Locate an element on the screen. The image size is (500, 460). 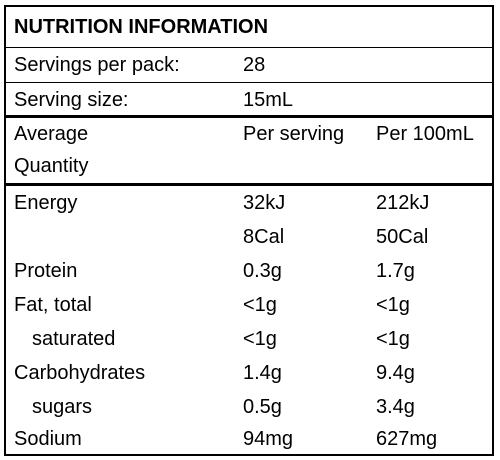
sodium-row: Sodium 94mg 627mg is located at coordinates (249, 439).